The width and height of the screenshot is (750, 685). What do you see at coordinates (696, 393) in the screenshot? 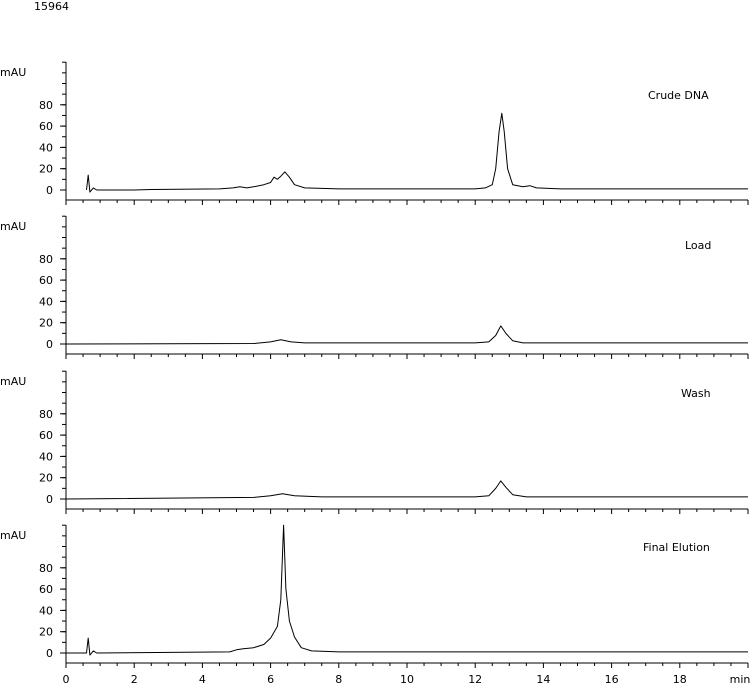
I see `series-label: Wash` at bounding box center [696, 393].